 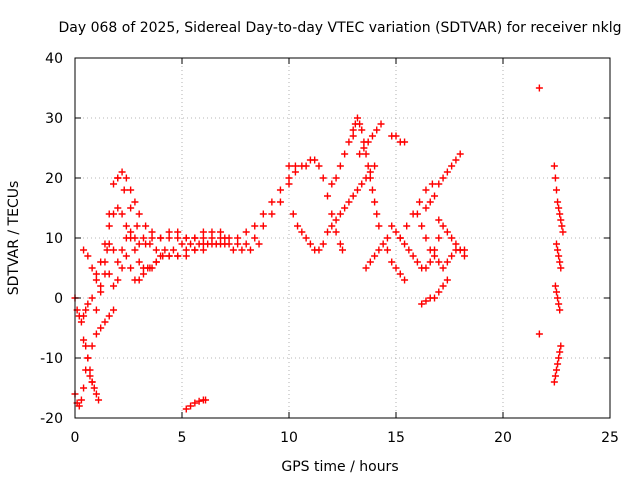 I want to click on y-tick-label: 0, so click(x=58, y=299).